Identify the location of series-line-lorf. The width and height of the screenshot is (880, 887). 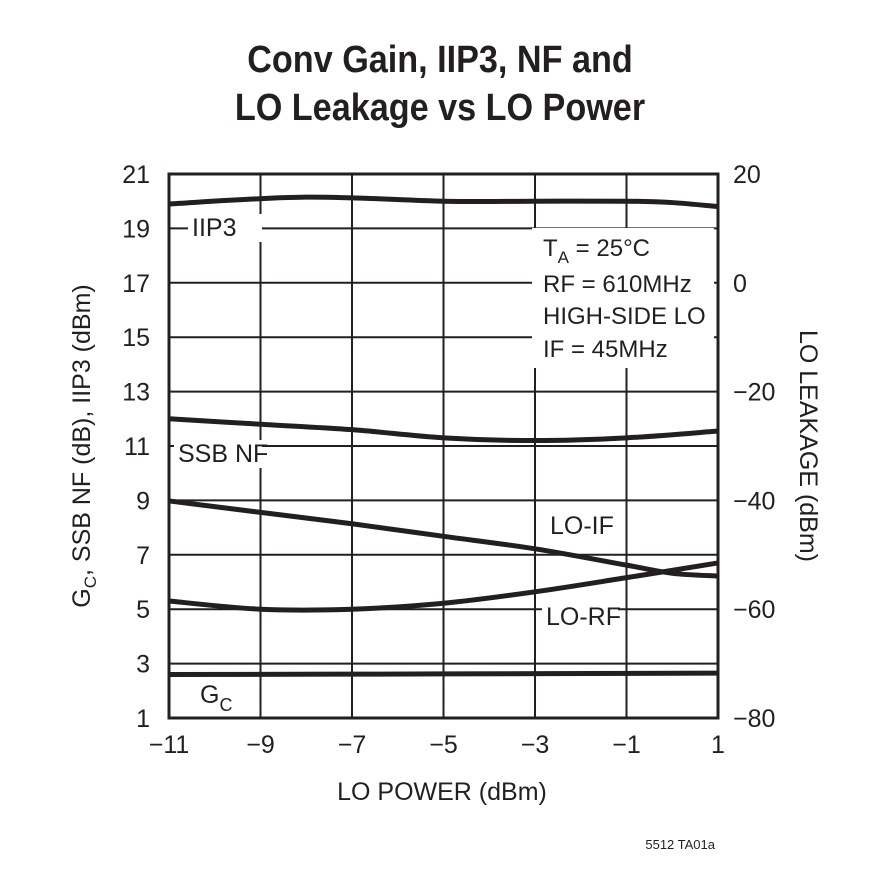
(443, 586).